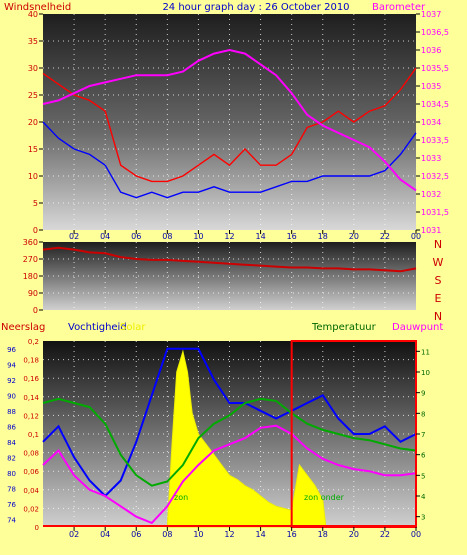 This screenshot has width=467, height=555. I want to click on y-tick-label: 0,16, so click(31, 379).